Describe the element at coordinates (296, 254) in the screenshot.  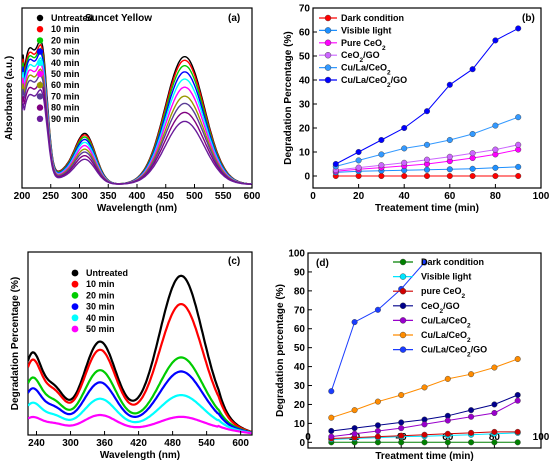
I see `y-tick-label: 100` at that location.